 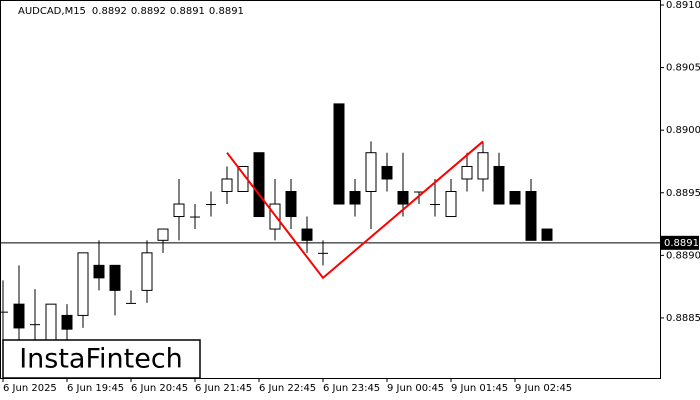 I want to click on y-tick-label: 0.8910, so click(x=683, y=5).